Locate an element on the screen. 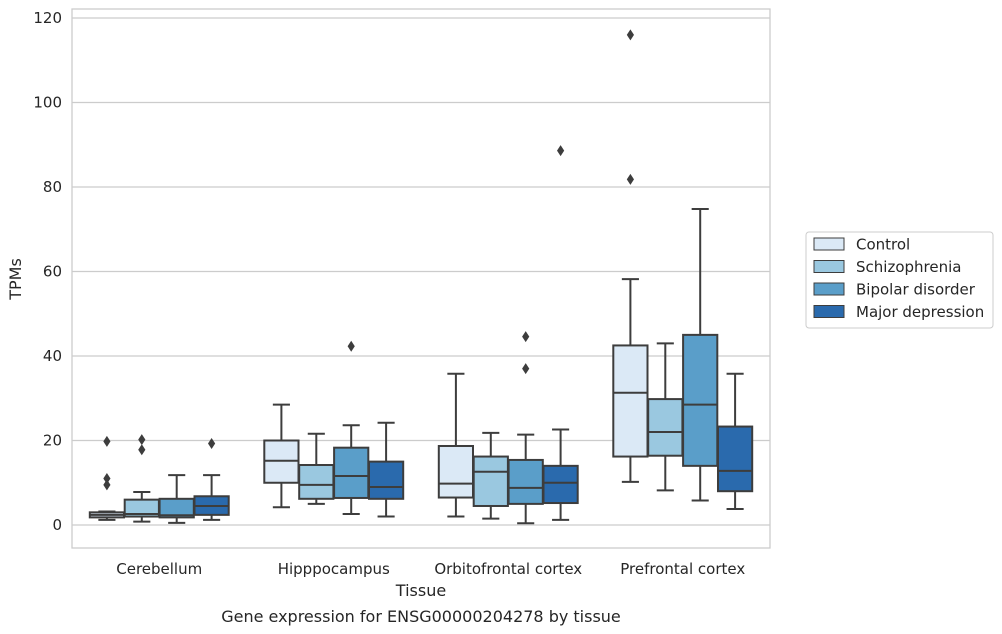  x-tick-label: Prefrontal cortex is located at coordinates (682, 569).